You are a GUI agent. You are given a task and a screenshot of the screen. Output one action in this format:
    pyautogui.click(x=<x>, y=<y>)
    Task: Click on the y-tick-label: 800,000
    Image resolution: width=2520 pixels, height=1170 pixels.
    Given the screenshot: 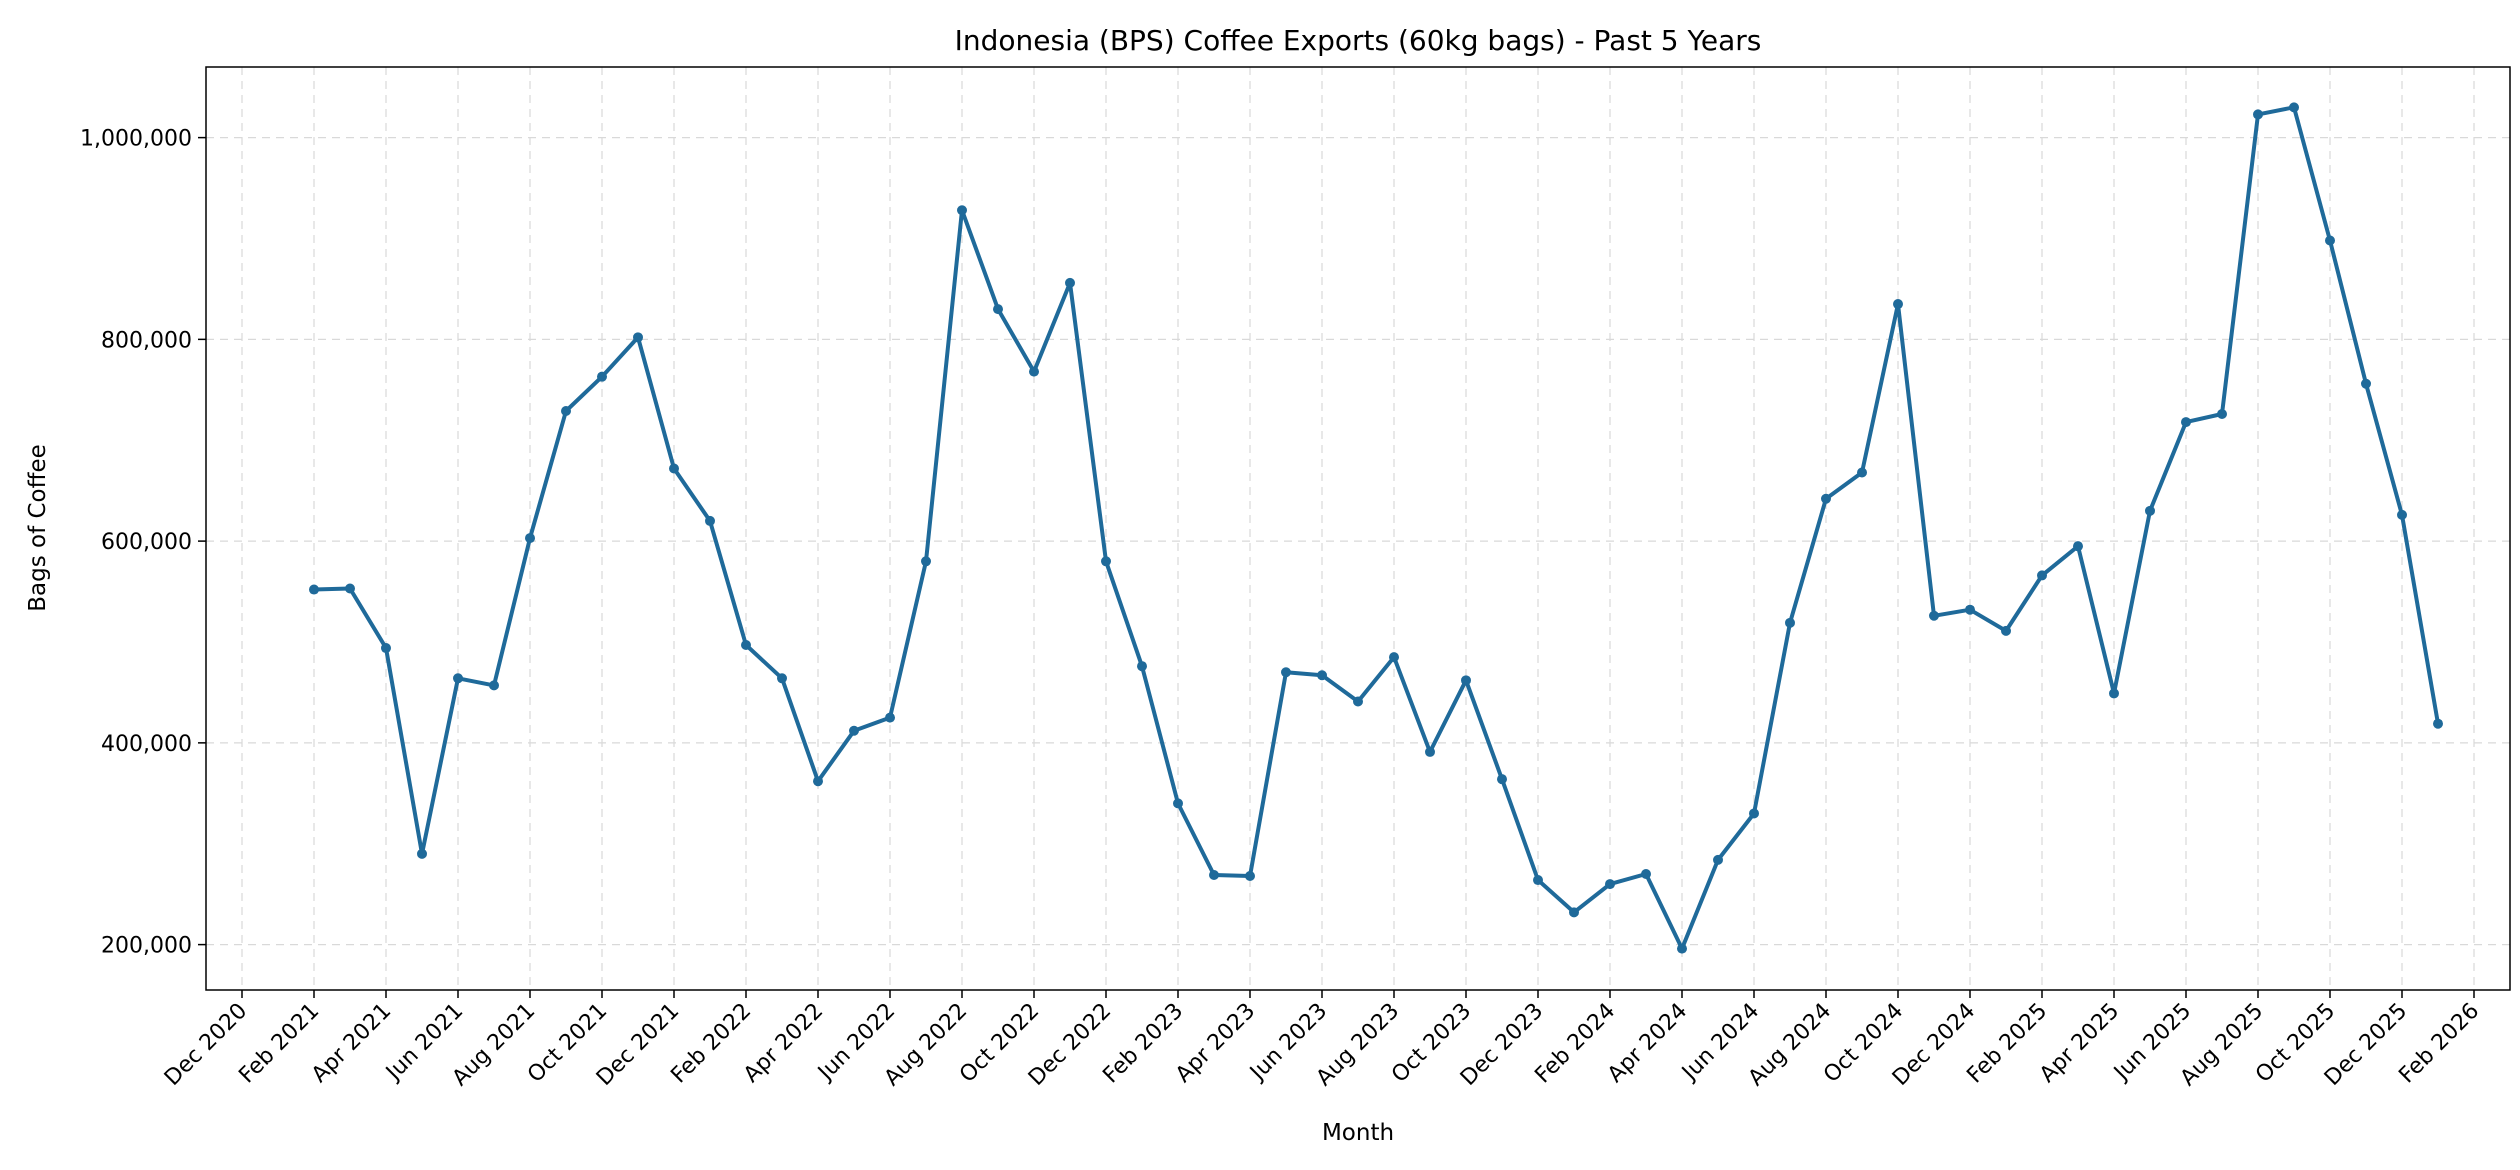 What is the action you would take?
    pyautogui.click(x=146, y=340)
    